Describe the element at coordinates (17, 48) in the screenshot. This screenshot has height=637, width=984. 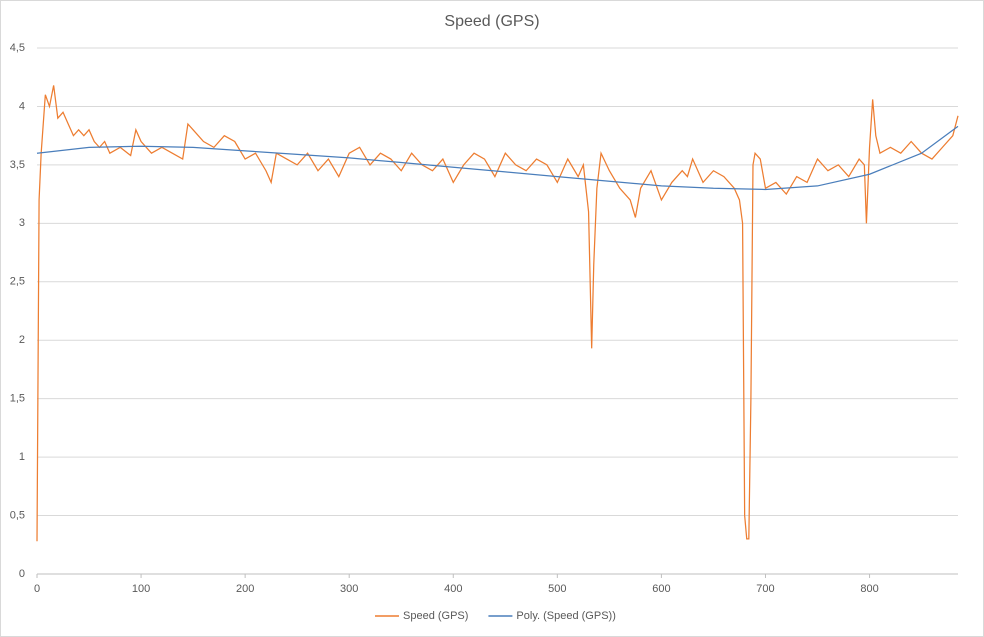
I see `y-tick-label: 4,5` at that location.